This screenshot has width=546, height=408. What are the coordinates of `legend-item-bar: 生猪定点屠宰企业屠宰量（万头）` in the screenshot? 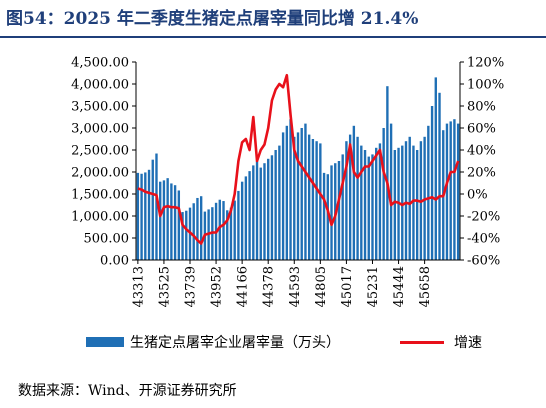 It's located at (213, 342).